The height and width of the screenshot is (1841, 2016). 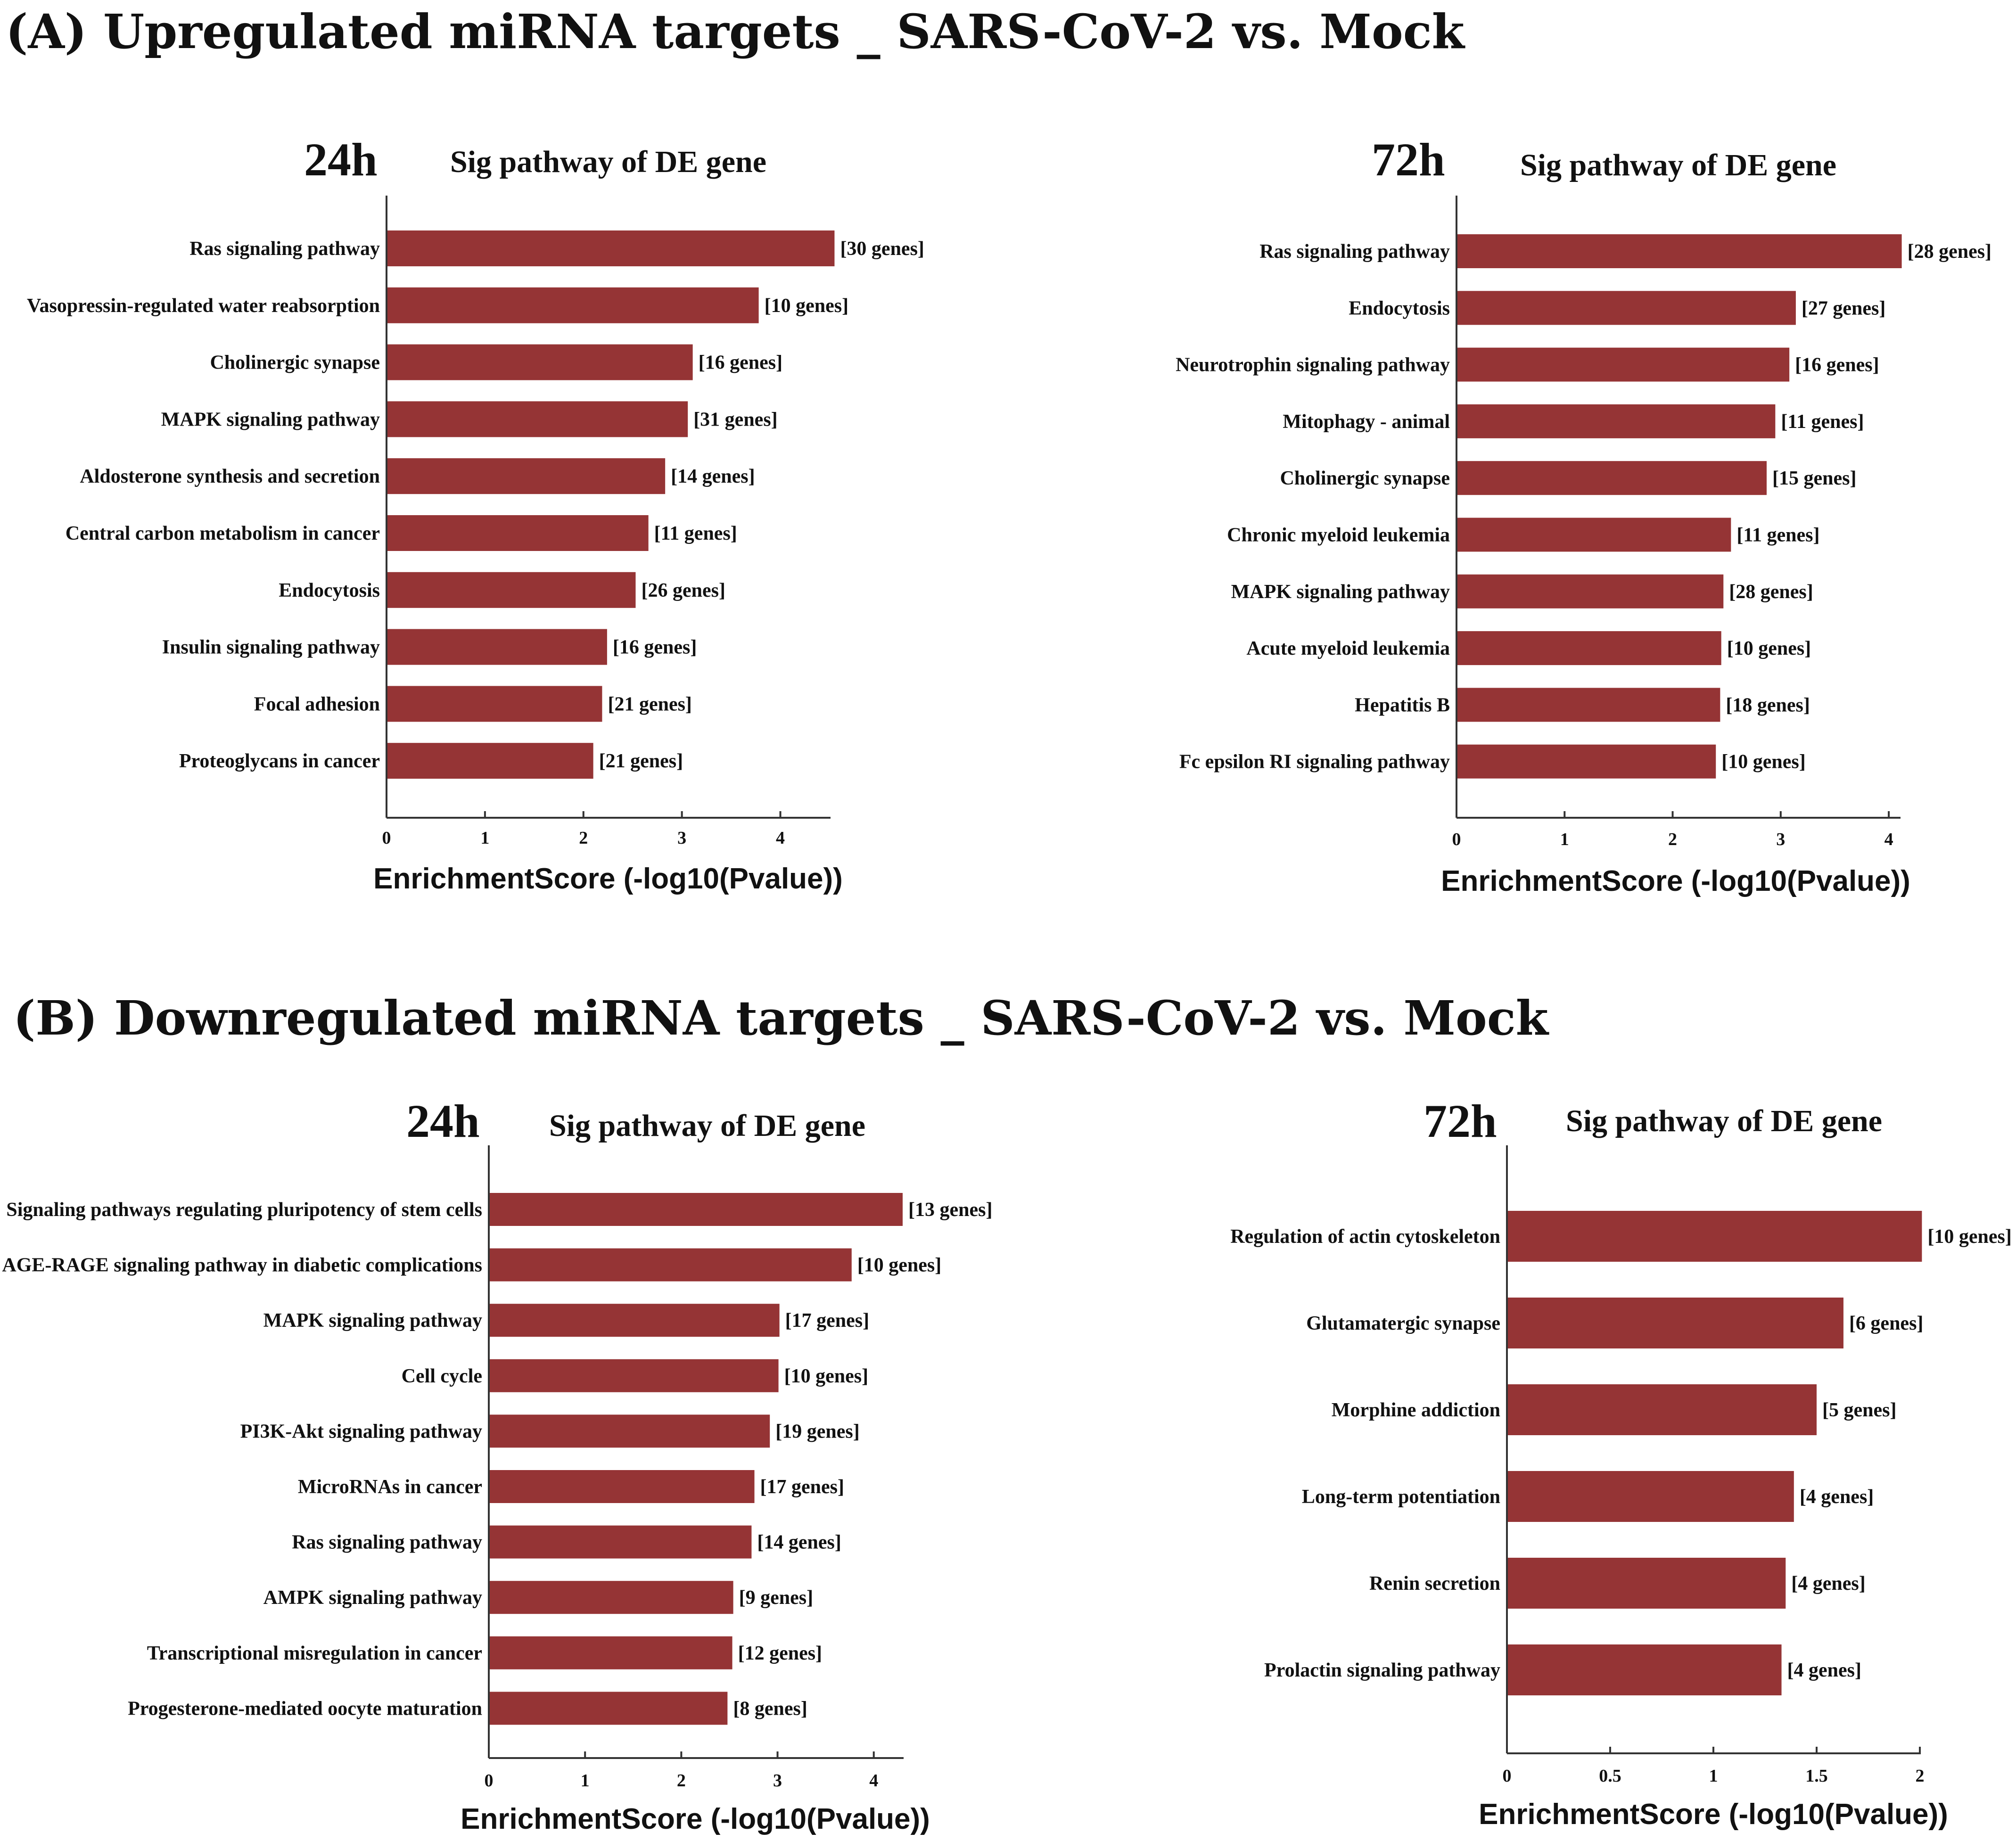 I want to click on data-label: [27 genes], so click(x=1843, y=308).